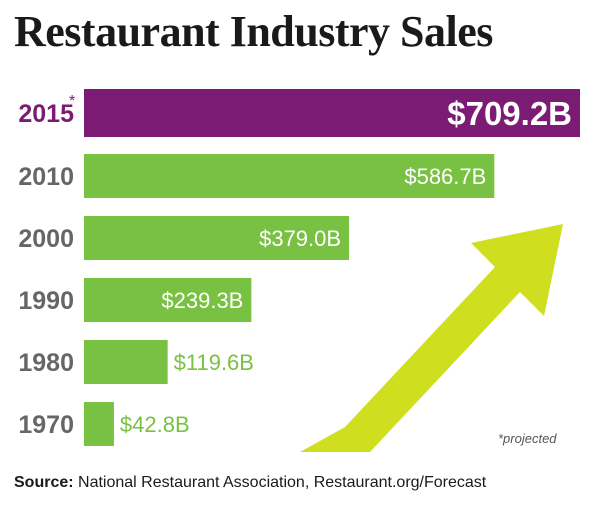  Describe the element at coordinates (46, 177) in the screenshot. I see `year-label-2010: 2010` at that location.